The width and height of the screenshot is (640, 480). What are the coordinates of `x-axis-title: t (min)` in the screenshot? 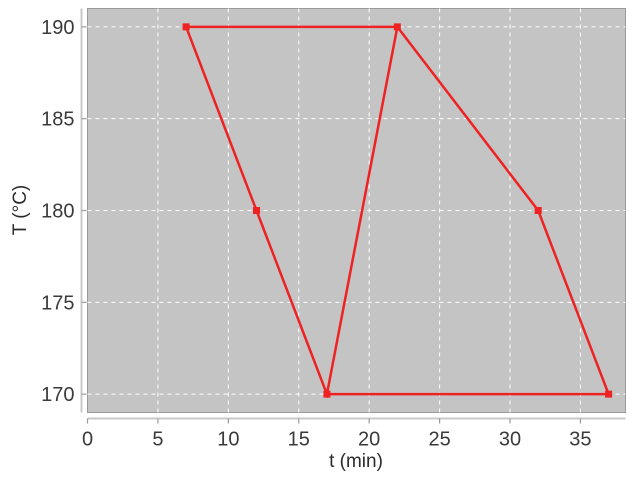 It's located at (356, 461).